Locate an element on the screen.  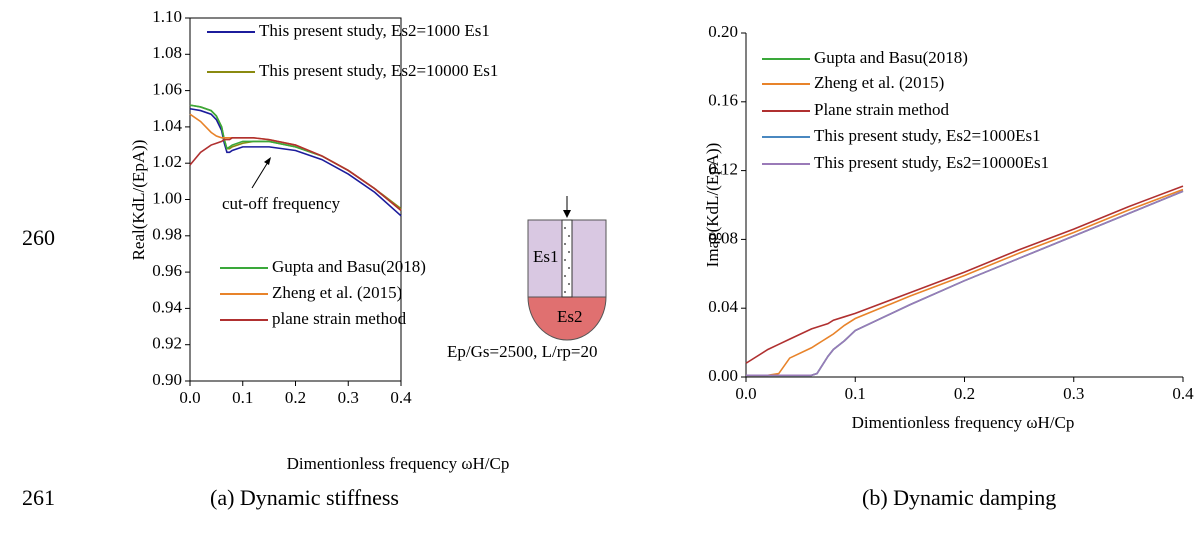
y-tick-label: 0.16 is located at coordinates (723, 100).